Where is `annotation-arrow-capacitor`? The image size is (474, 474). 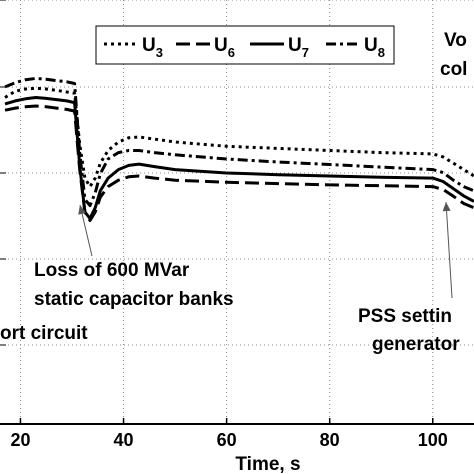 annotation-arrow-capacitor is located at coordinates (85, 230).